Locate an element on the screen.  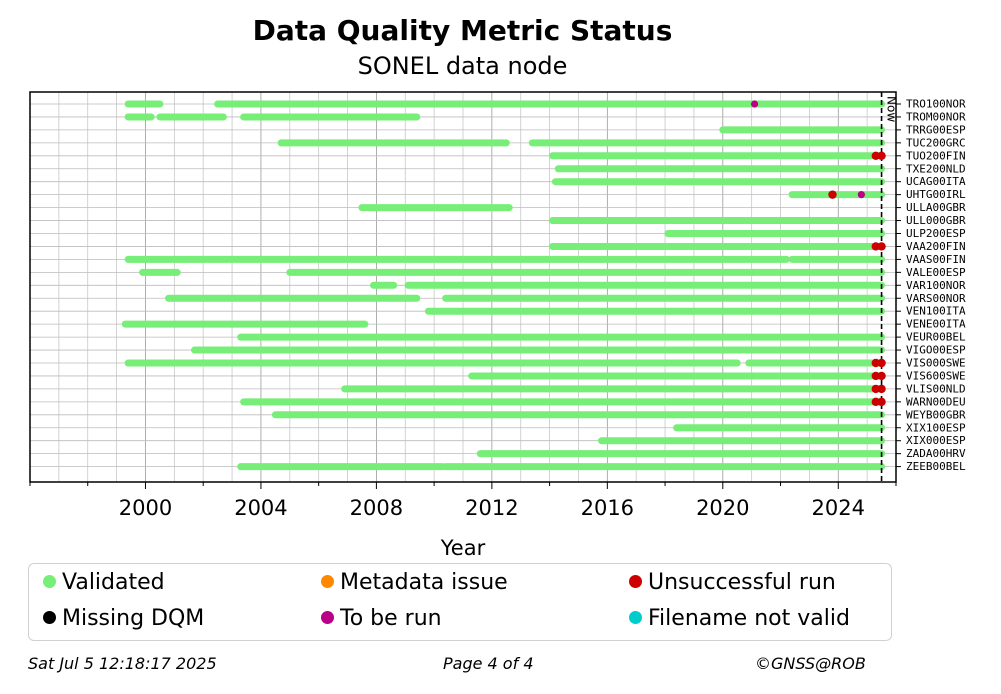
x-tick-label: 2000 is located at coordinates (145, 508).